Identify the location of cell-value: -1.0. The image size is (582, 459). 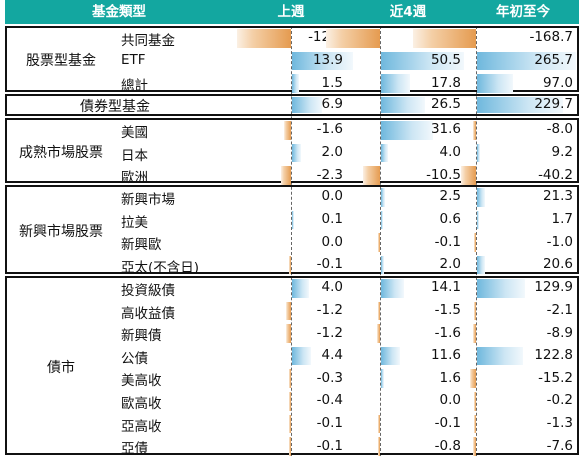
(559, 241).